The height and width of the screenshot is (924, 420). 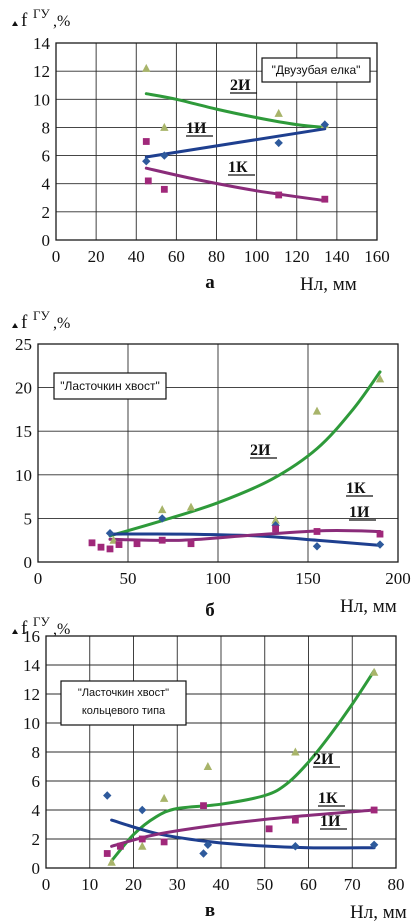 I want to click on panel-letter: в, so click(x=210, y=910).